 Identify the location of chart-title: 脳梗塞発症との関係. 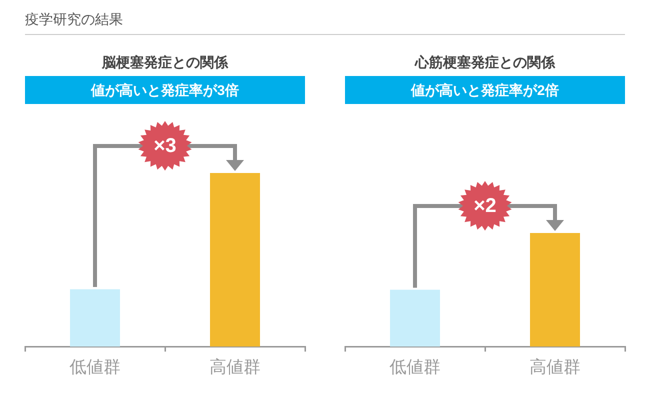
(165, 62).